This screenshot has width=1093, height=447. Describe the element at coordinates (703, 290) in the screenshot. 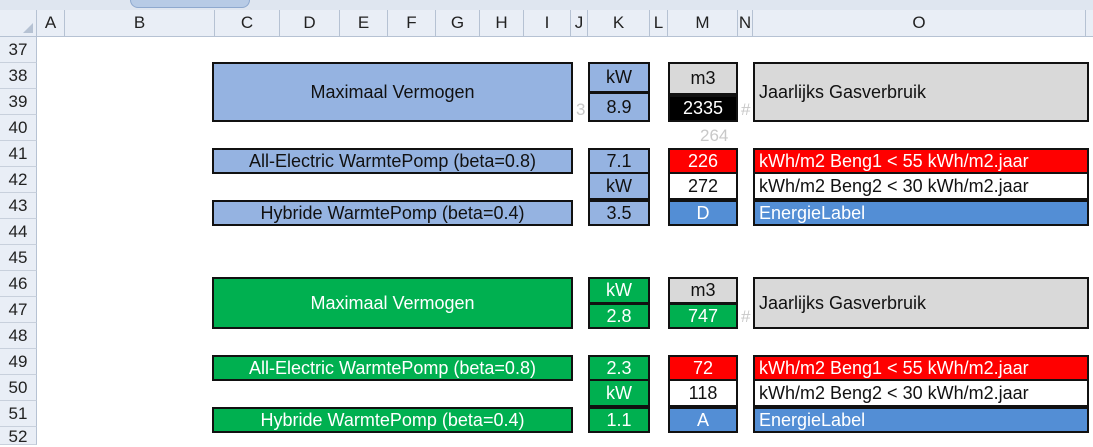

I see `green-m3-unit-cell: m3` at that location.